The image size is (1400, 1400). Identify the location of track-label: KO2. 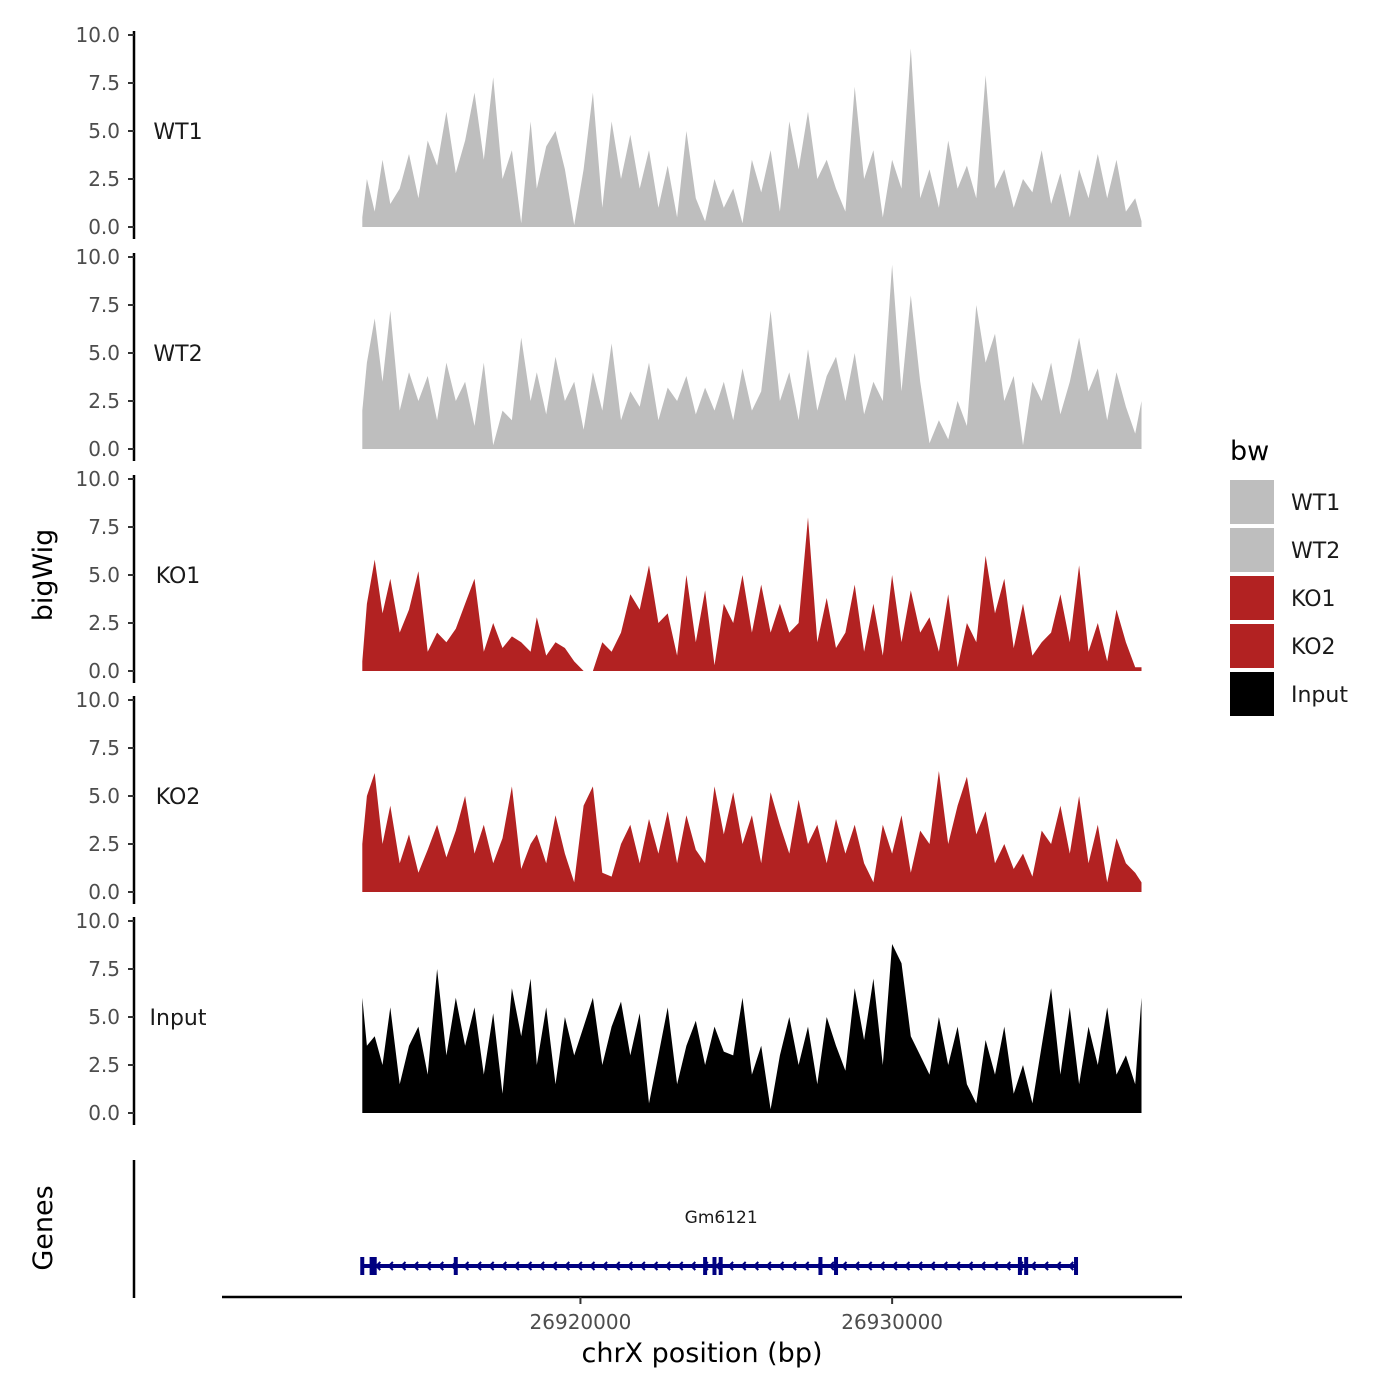
(178, 797).